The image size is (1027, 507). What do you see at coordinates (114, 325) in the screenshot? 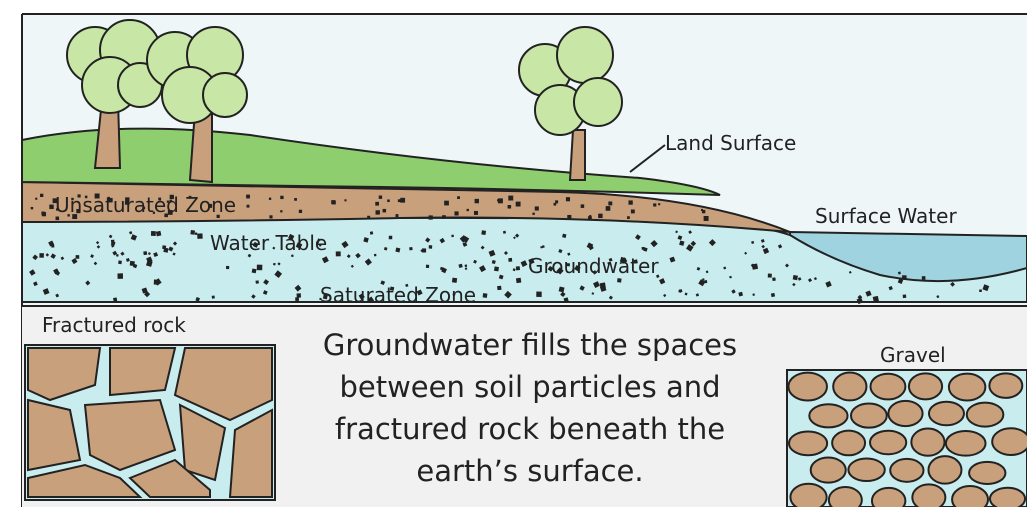
I see `label: Fractured rock` at bounding box center [114, 325].